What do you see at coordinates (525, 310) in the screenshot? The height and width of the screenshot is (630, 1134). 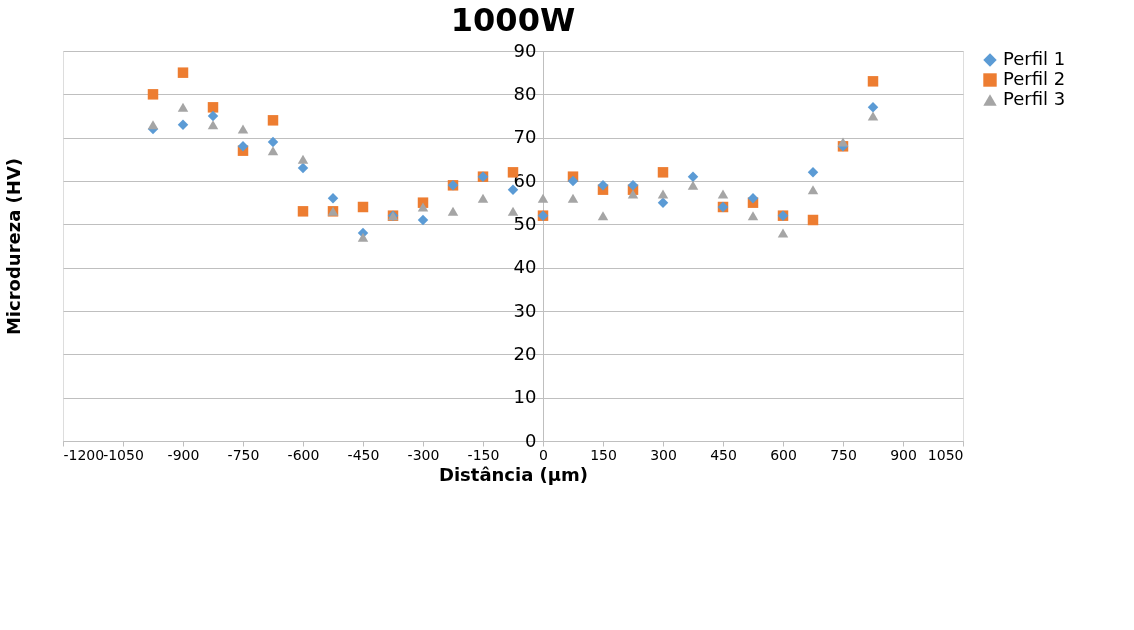 I see `y-tick-label: 30` at bounding box center [525, 310].